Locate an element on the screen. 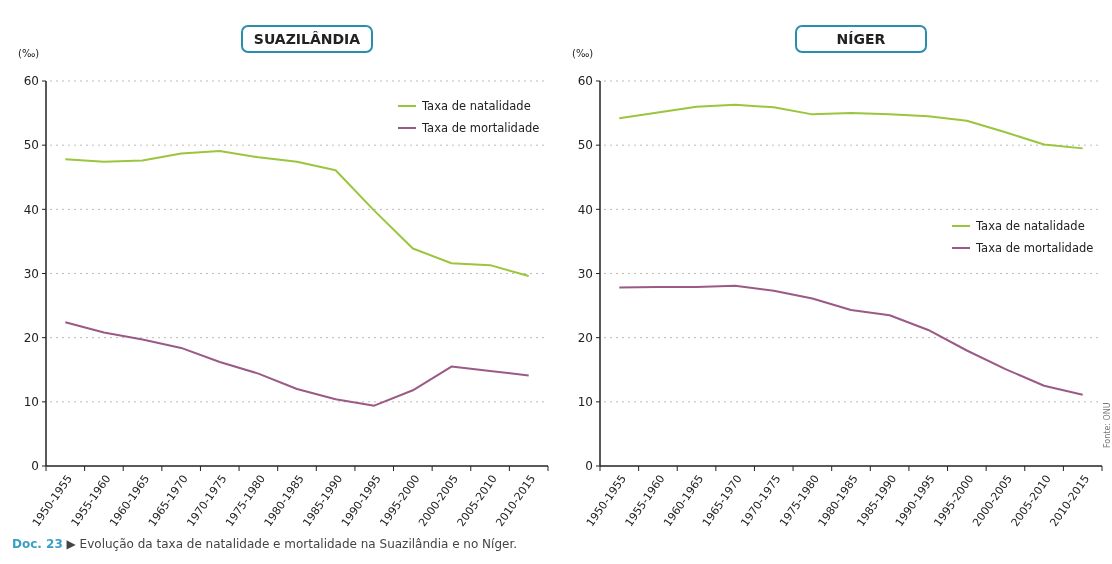 The width and height of the screenshot is (1112, 564). source-note: Fonte: ONU is located at coordinates (1107, 425).